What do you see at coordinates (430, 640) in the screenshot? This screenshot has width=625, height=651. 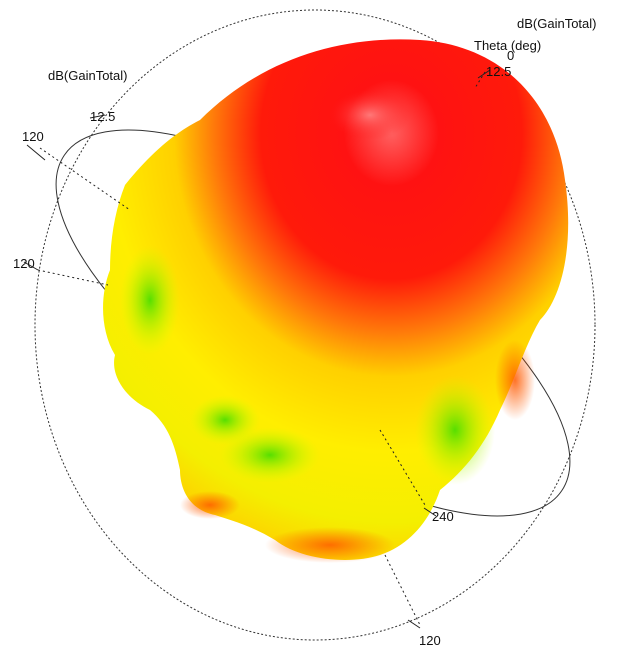 I see `bottom-120-label: 120` at bounding box center [430, 640].